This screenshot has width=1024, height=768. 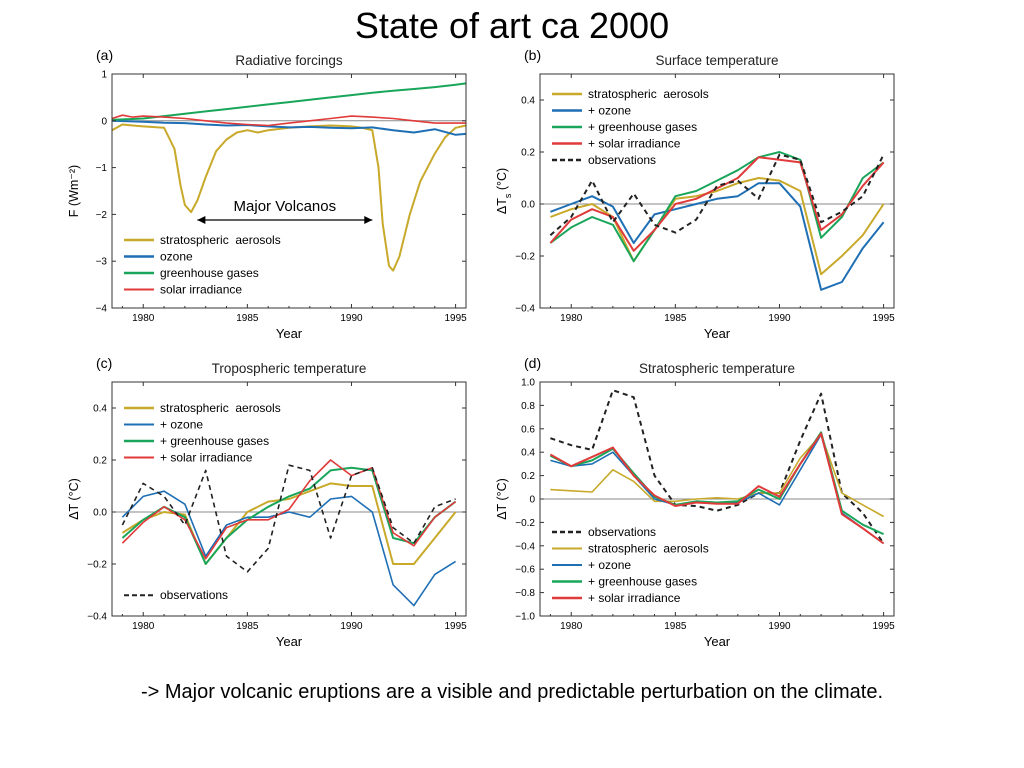 I want to click on chart-title: Surface temperature, so click(x=716, y=60).